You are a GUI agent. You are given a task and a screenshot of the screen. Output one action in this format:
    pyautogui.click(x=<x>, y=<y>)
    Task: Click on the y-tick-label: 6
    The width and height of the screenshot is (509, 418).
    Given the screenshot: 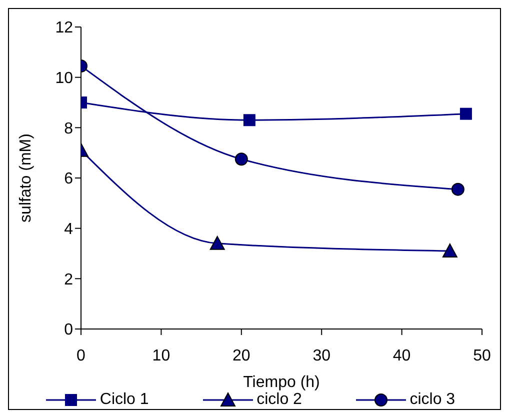 What is the action you would take?
    pyautogui.click(x=69, y=179)
    